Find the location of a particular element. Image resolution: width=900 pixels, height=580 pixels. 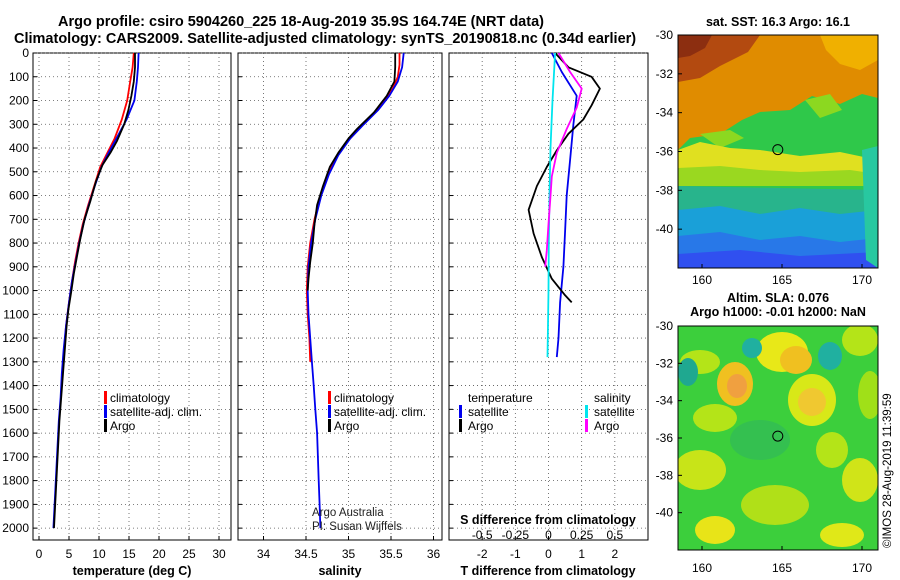

series-temperature-argo is located at coordinates (564, 178).